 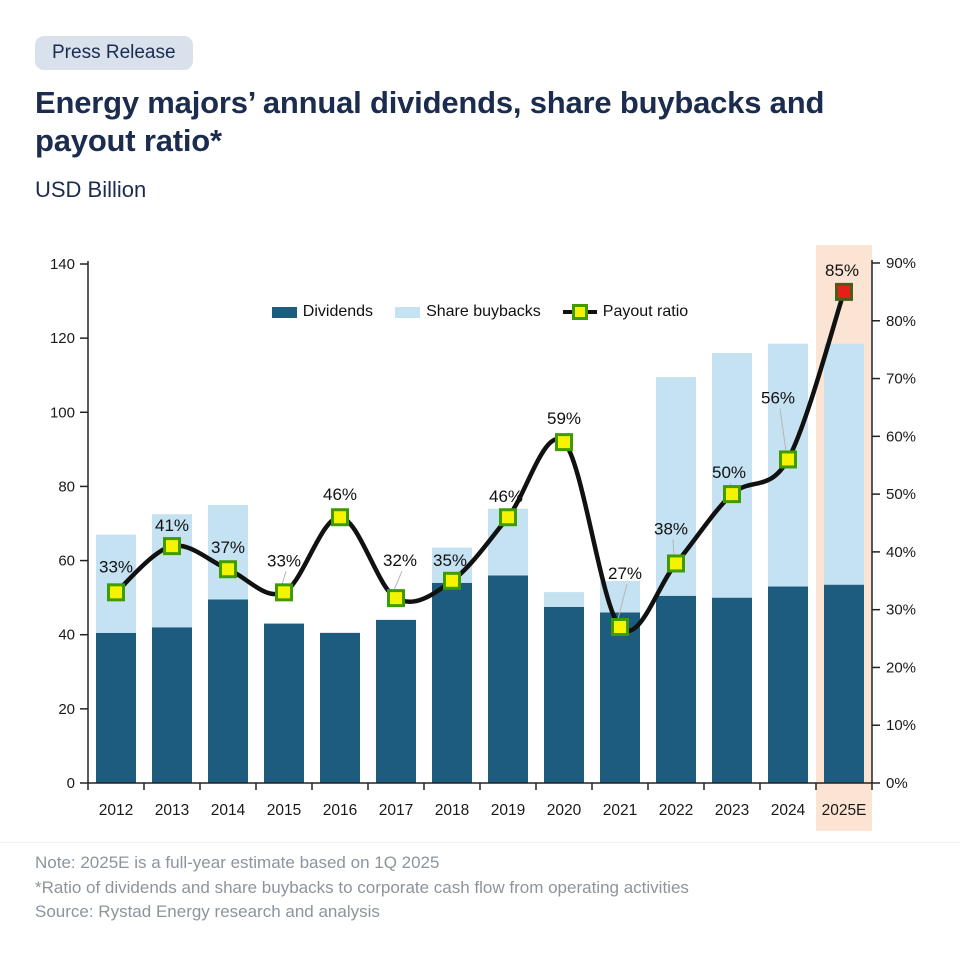 I want to click on bar-dividends-2016, so click(x=340, y=707).